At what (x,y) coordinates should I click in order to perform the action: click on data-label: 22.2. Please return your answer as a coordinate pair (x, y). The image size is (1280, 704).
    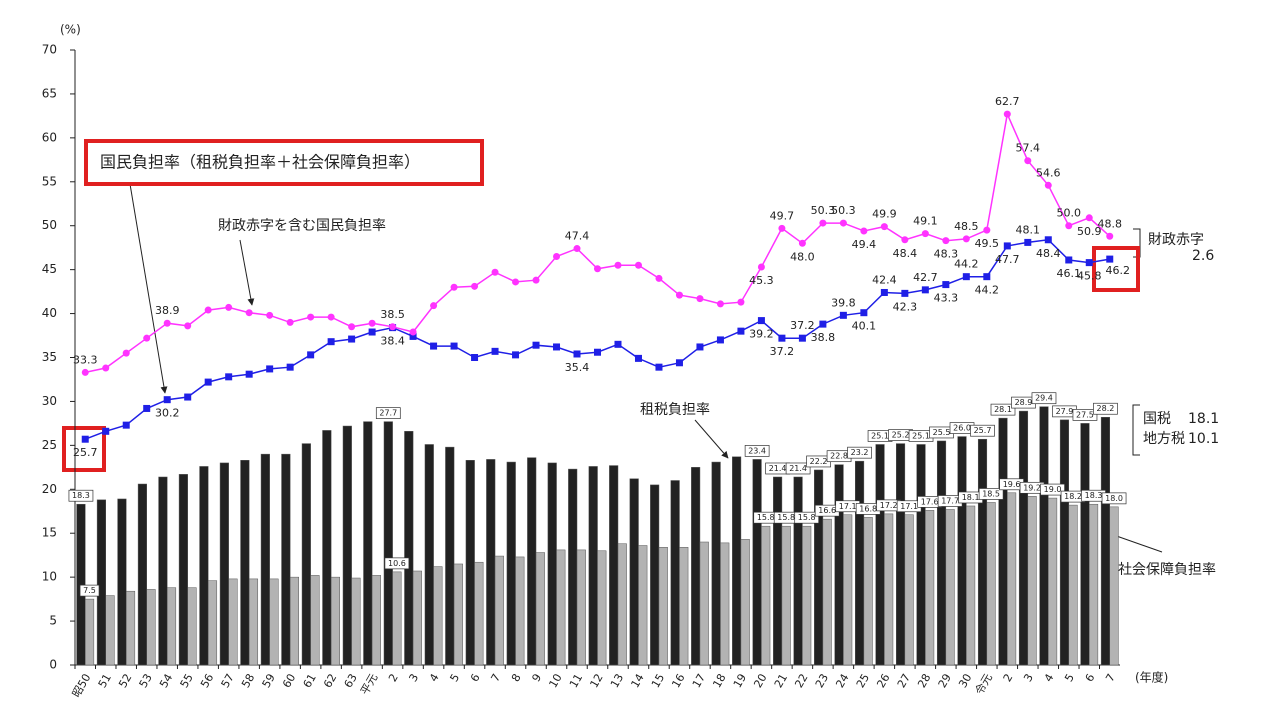
    Looking at the image, I should click on (819, 461).